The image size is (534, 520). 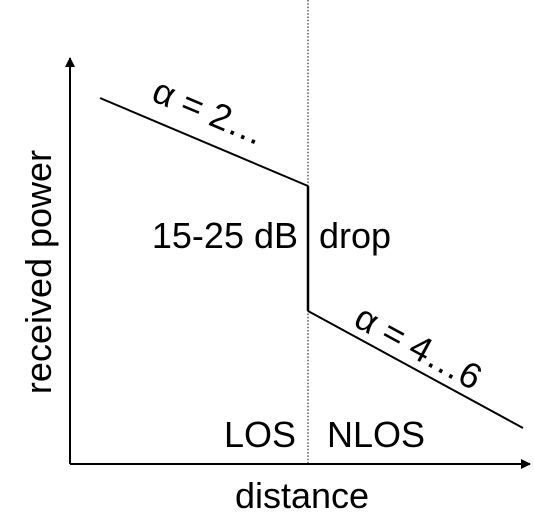 What do you see at coordinates (260, 434) in the screenshot?
I see `los-region-label: LOS` at bounding box center [260, 434].